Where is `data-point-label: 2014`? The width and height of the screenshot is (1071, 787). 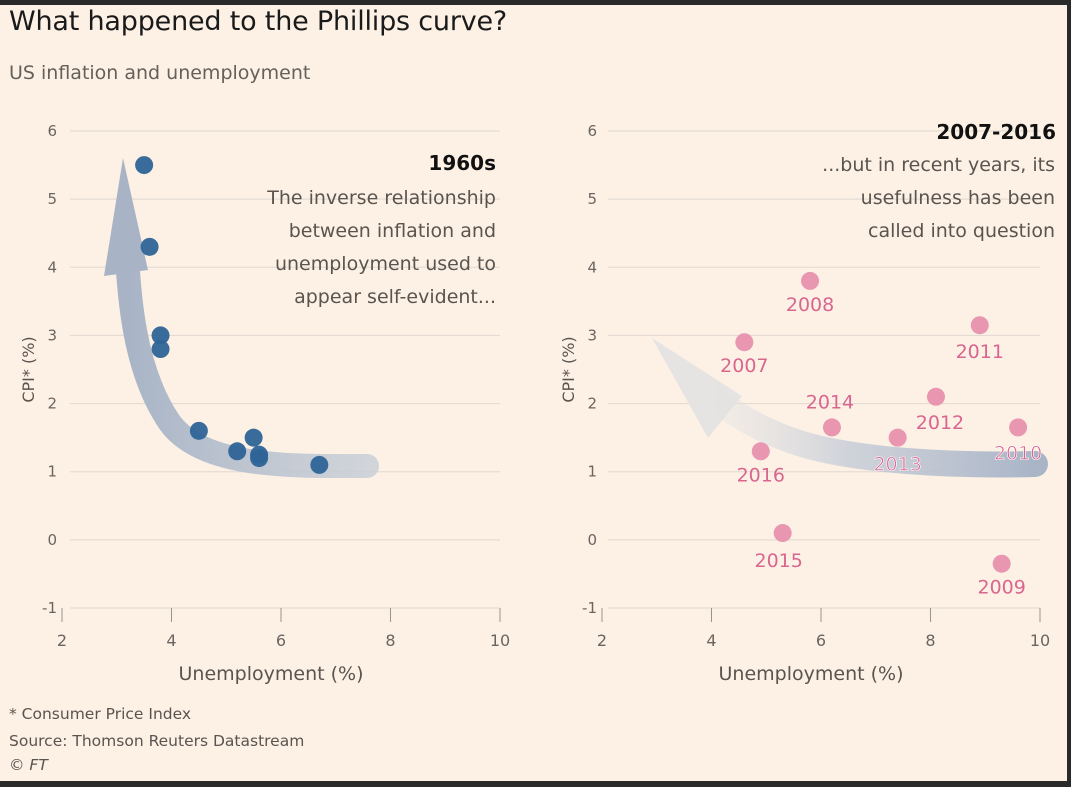 data-point-label: 2014 is located at coordinates (830, 402).